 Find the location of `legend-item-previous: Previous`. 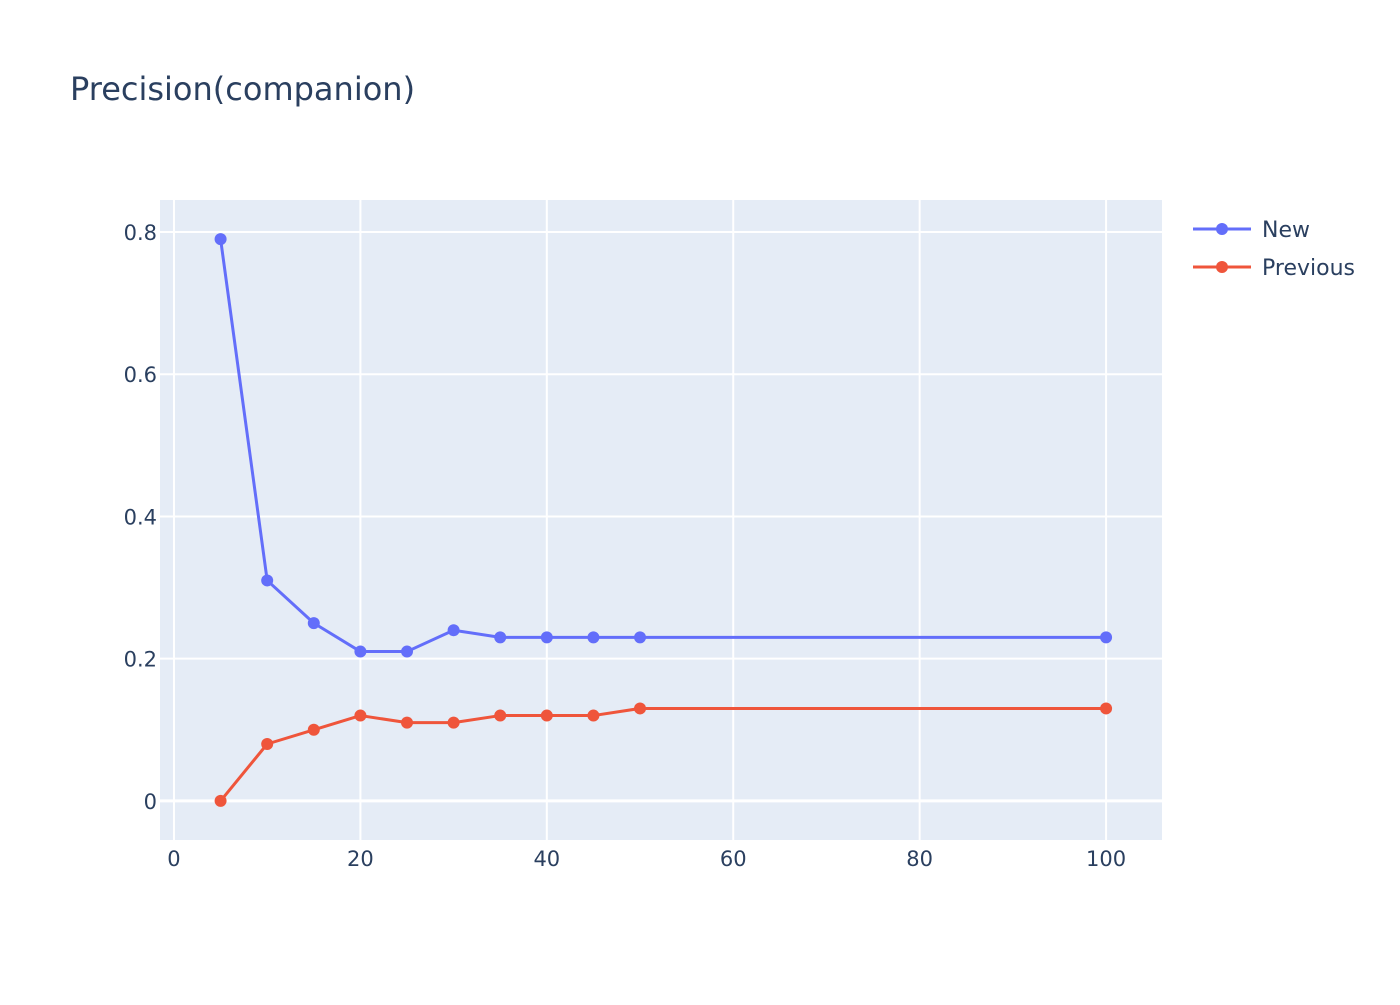

legend-item-previous: Previous is located at coordinates (1274, 268).